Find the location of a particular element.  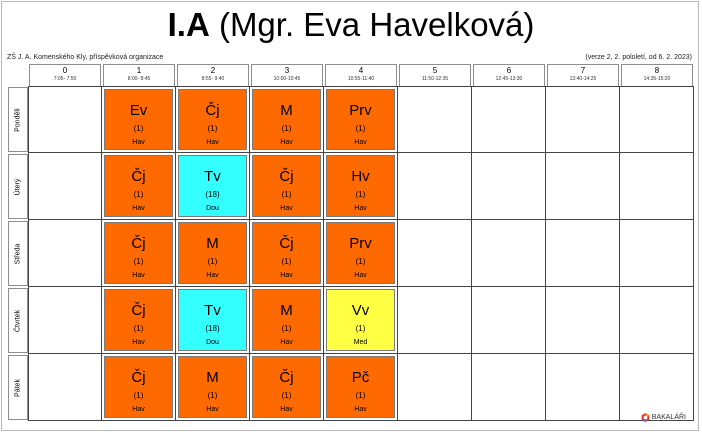

lesson-card: Pč (1) Hav is located at coordinates (360, 387).